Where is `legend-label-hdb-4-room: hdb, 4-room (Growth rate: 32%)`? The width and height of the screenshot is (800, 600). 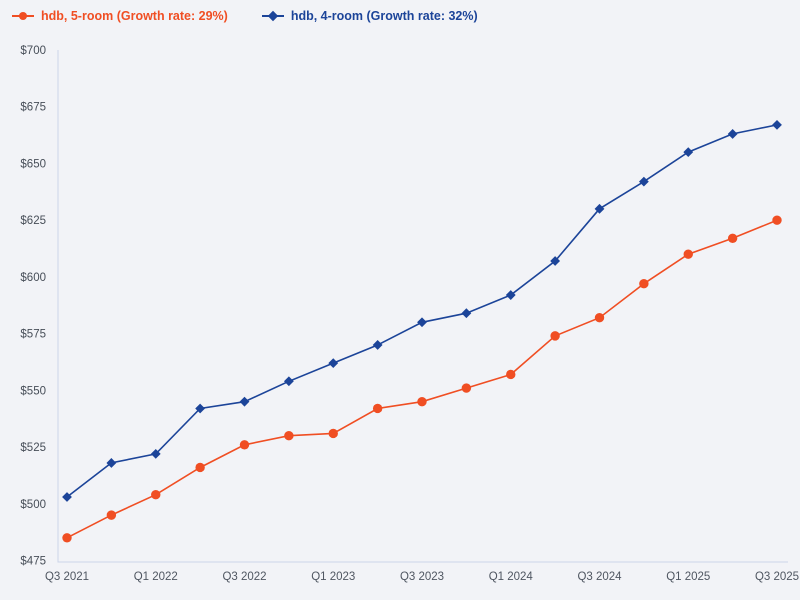
legend-label-hdb-4-room: hdb, 4-room (Growth rate: 32%) is located at coordinates (384, 16).